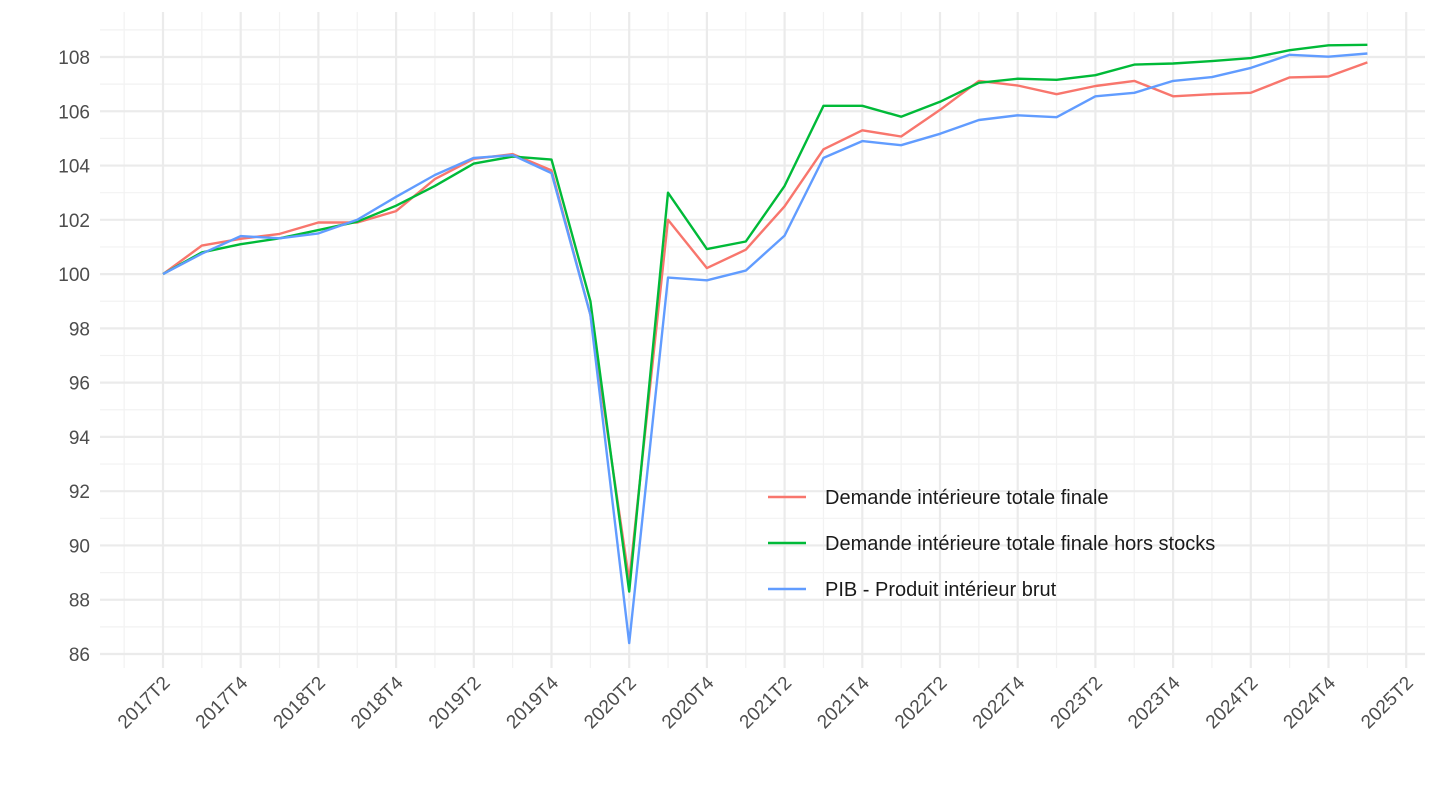 This screenshot has height=810, width=1440. I want to click on y-tick-label: 102, so click(74, 221).